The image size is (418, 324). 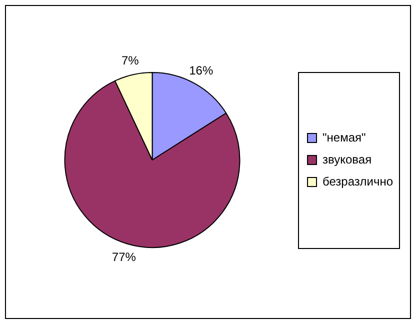 I want to click on legend-label: безразлично, so click(x=358, y=181).